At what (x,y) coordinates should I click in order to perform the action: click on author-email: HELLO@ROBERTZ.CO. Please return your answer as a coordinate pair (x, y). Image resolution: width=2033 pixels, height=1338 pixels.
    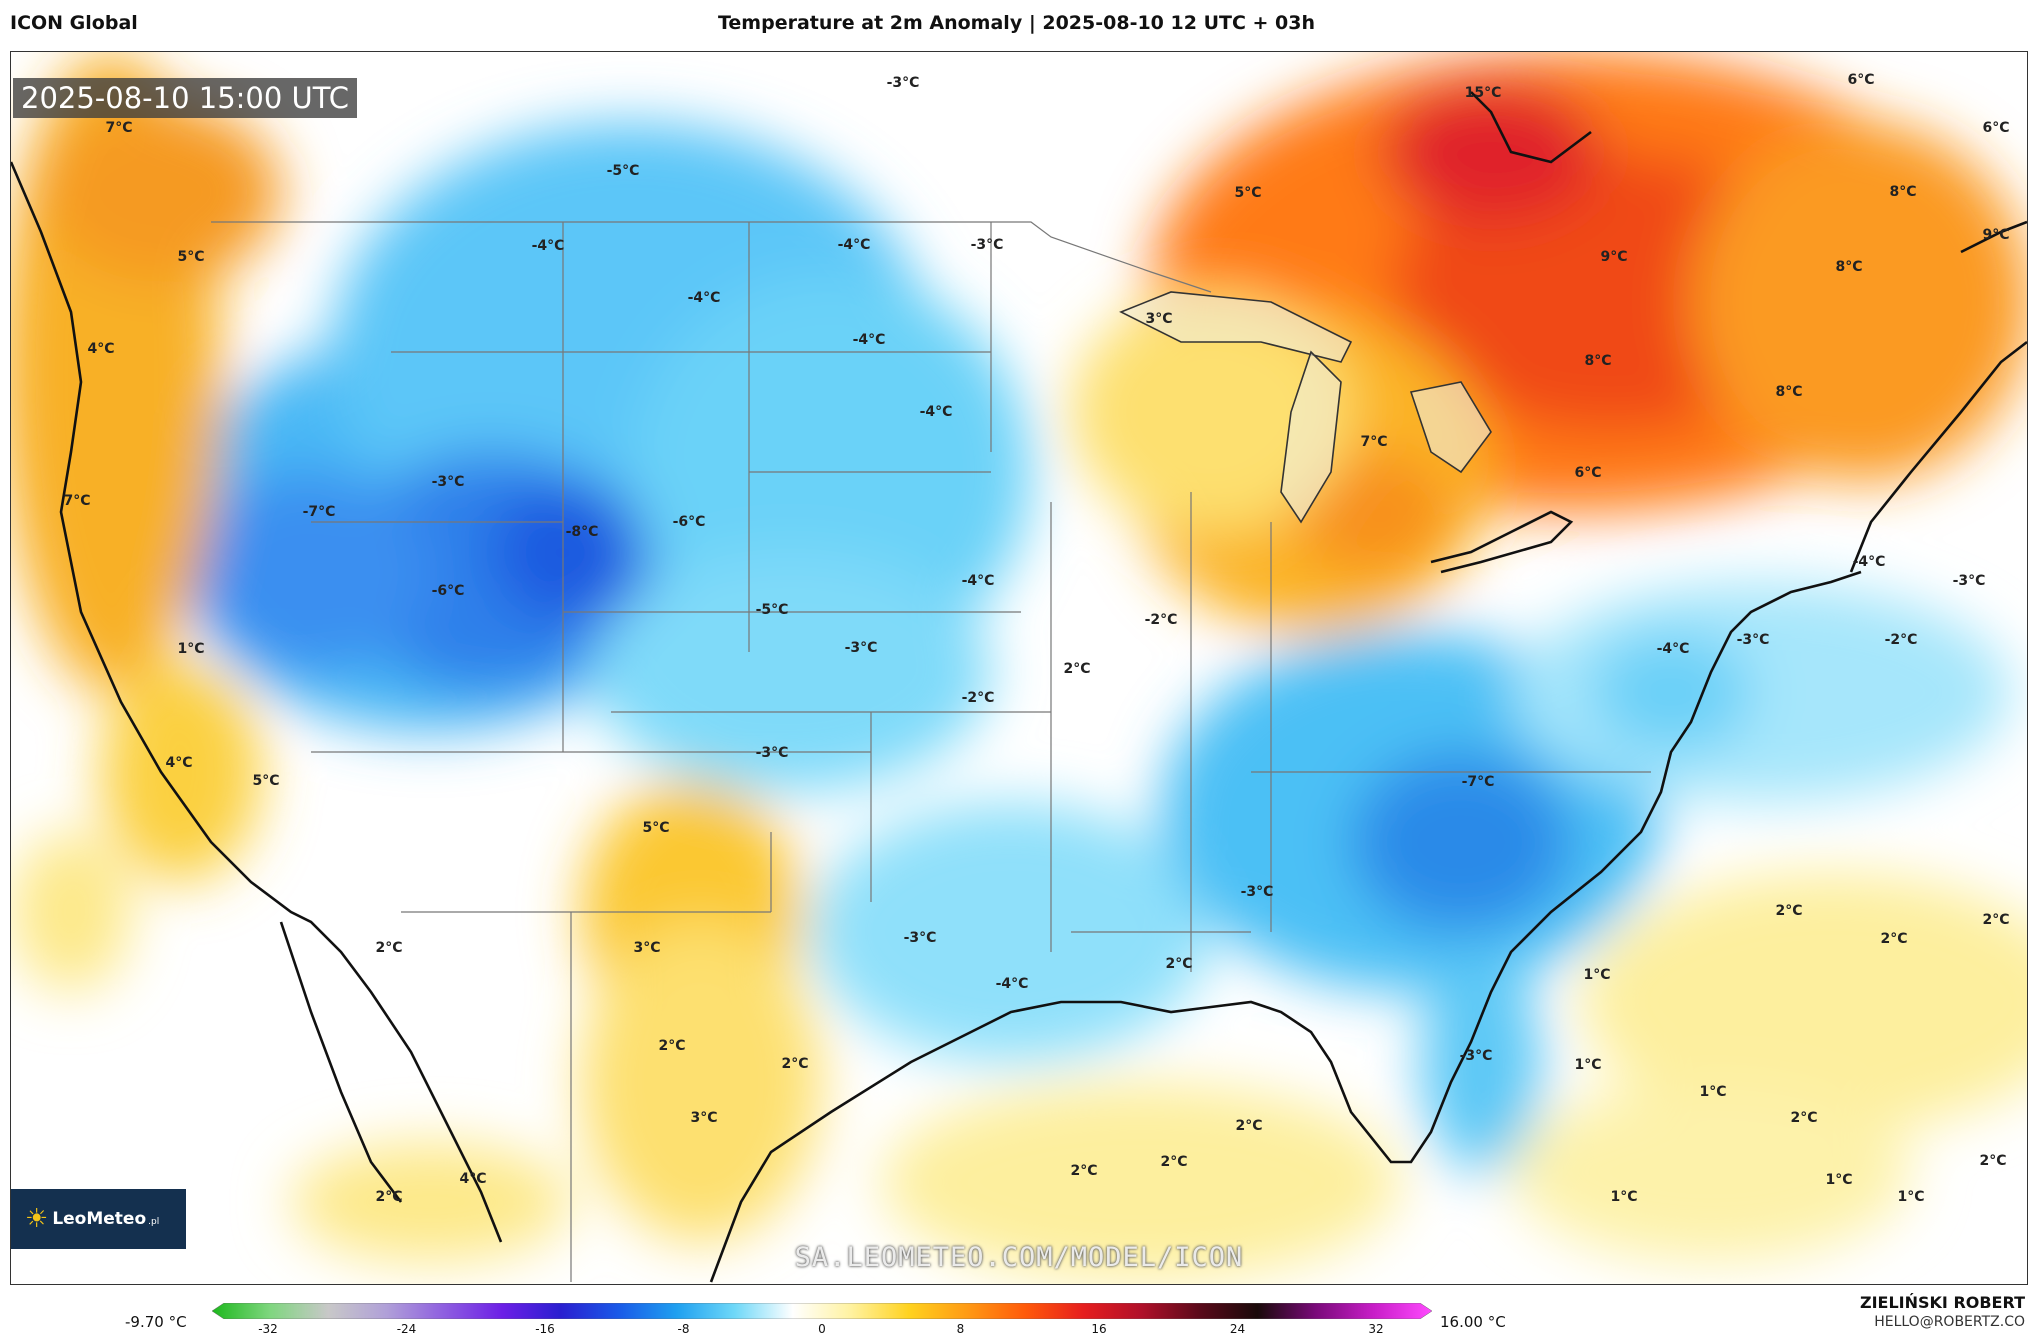
    Looking at the image, I should click on (1949, 1322).